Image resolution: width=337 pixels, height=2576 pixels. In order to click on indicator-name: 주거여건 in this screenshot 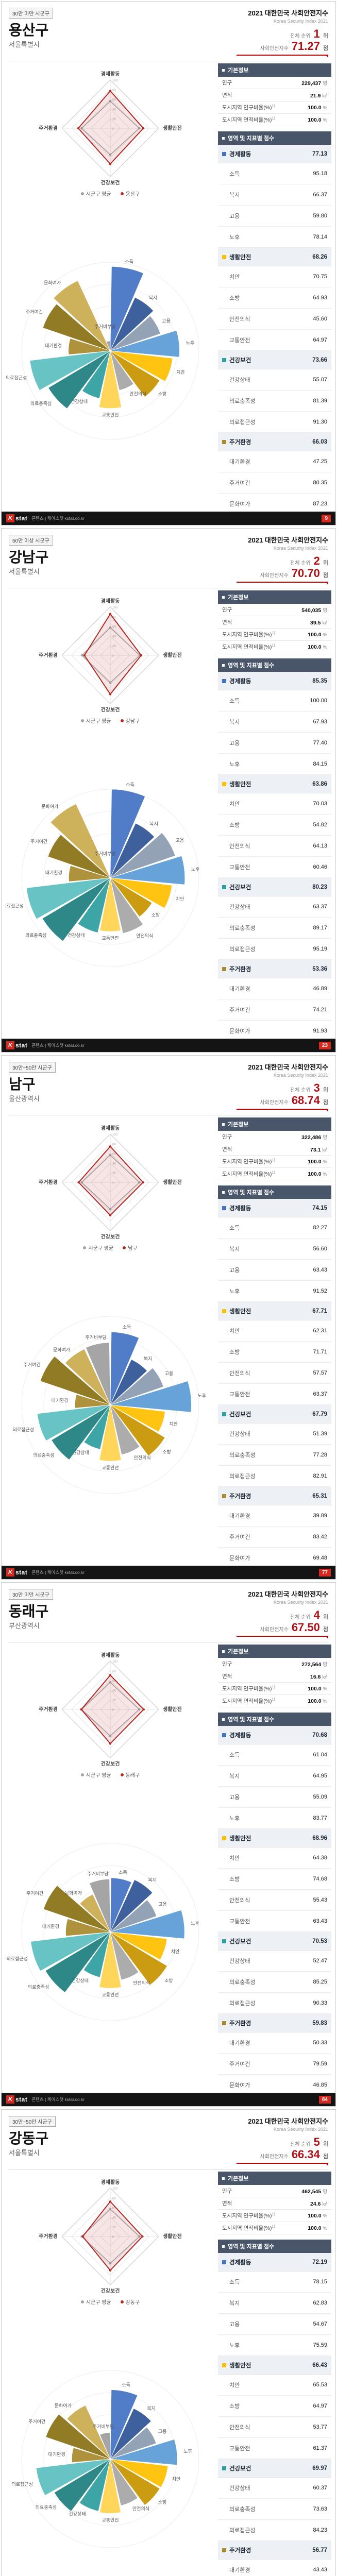, I will do `click(239, 2064)`.